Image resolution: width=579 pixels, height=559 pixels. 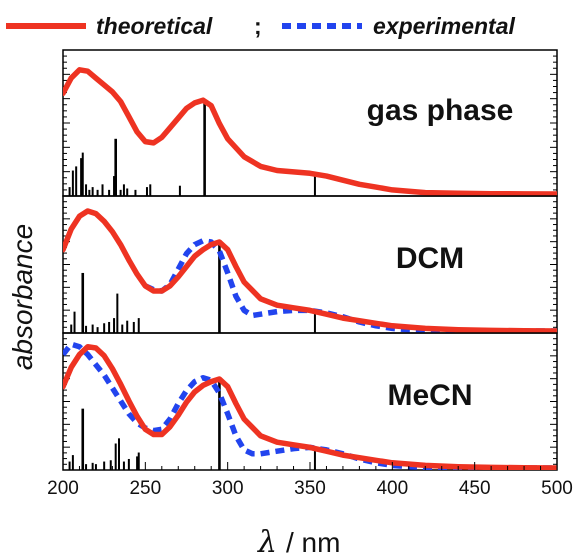 I want to click on x-tick-label-450: 450, so click(x=475, y=488).